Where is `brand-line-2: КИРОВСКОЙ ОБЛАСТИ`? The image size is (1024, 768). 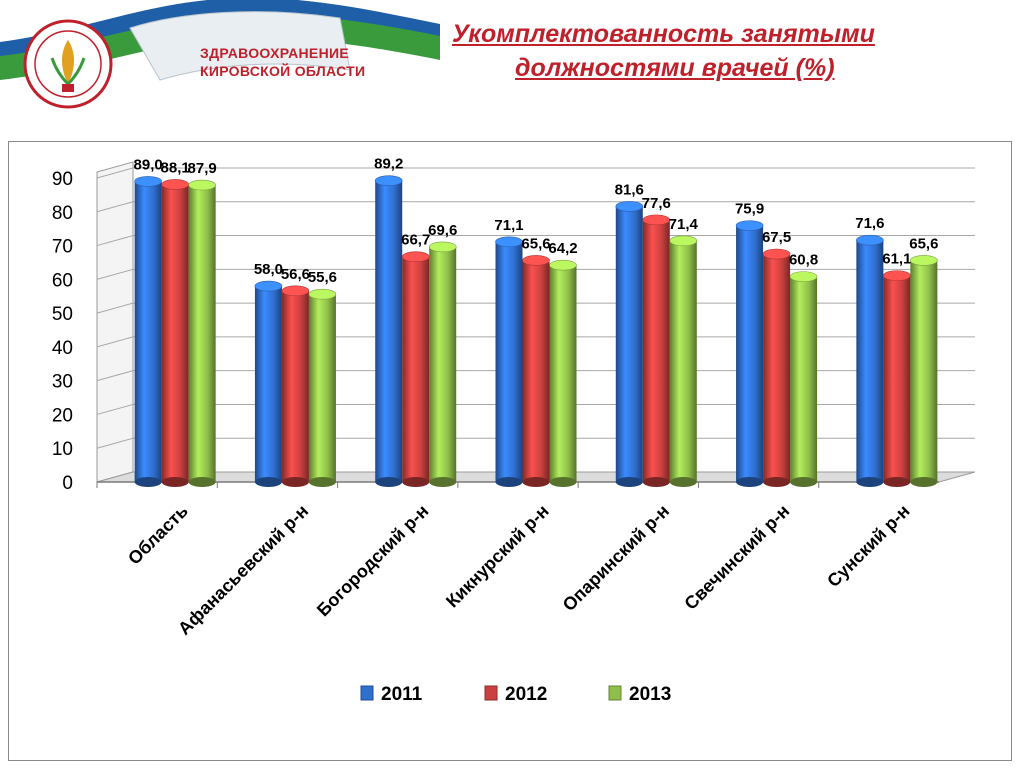 brand-line-2: КИРОВСКОЙ ОБЛАСТИ is located at coordinates (283, 71).